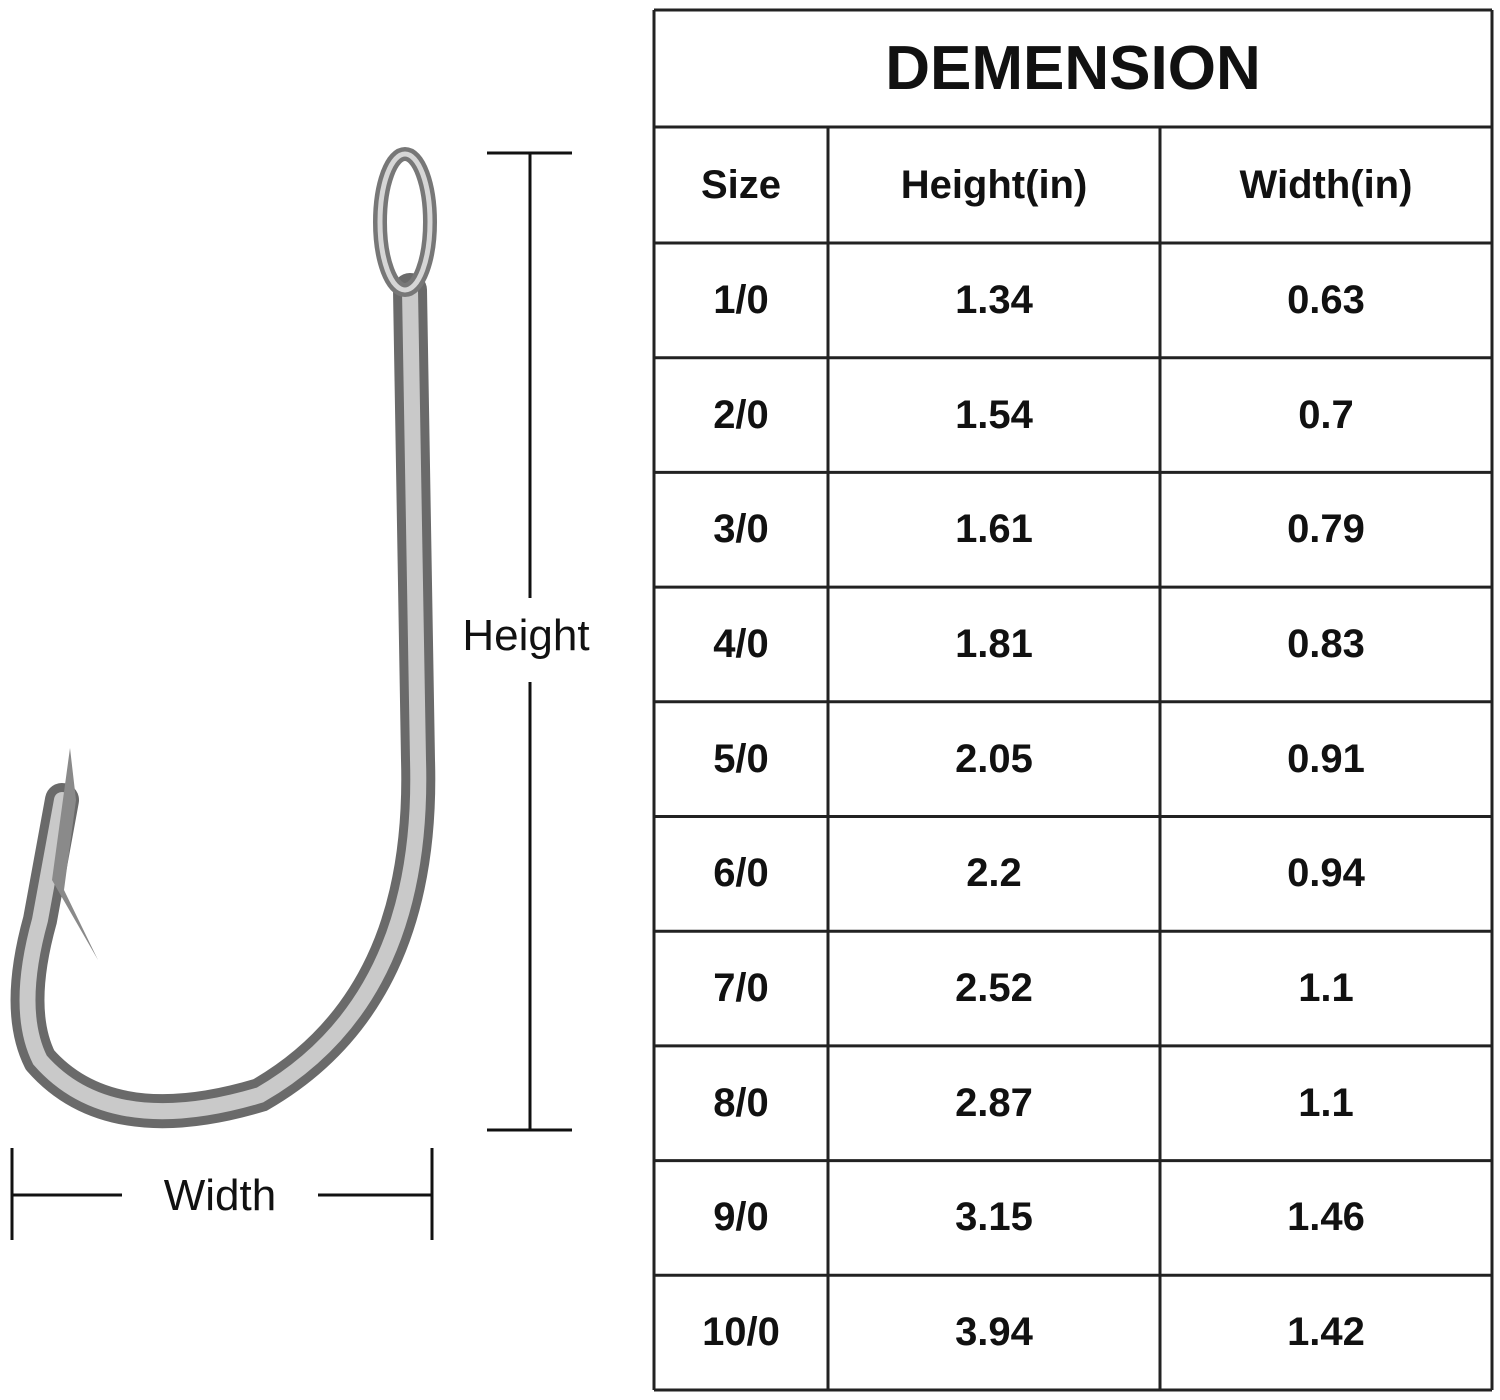 This screenshot has height=1400, width=1500. I want to click on table-cell: 9/0, so click(741, 1217).